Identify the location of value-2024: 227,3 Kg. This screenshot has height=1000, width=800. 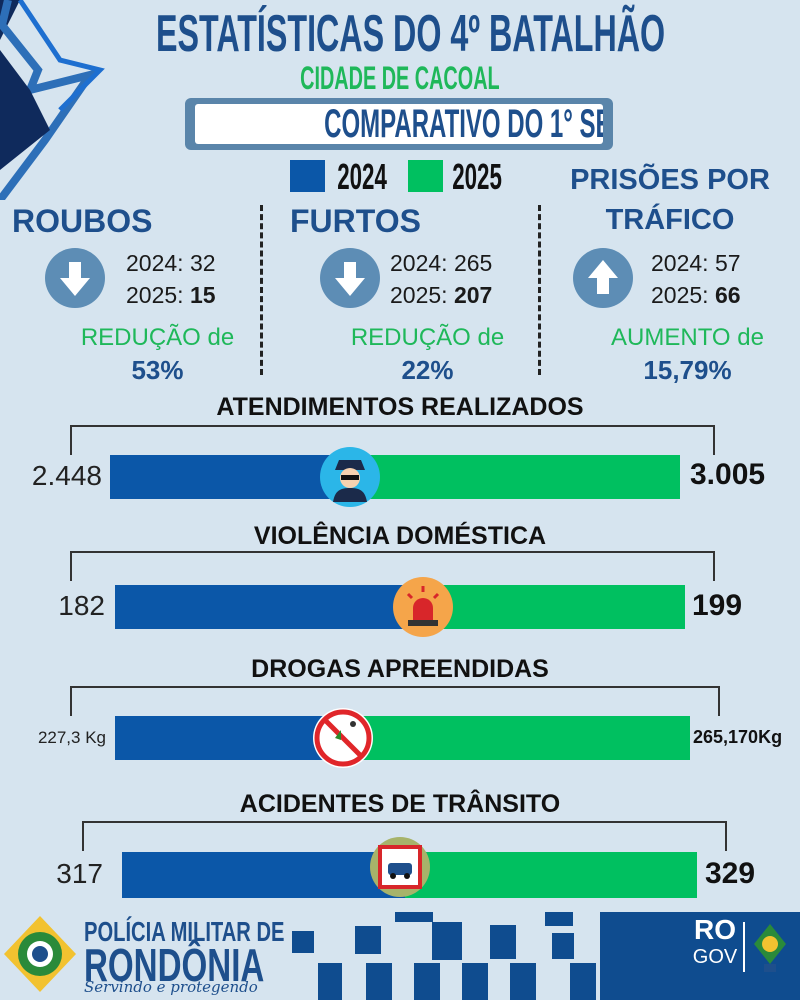
(71, 737).